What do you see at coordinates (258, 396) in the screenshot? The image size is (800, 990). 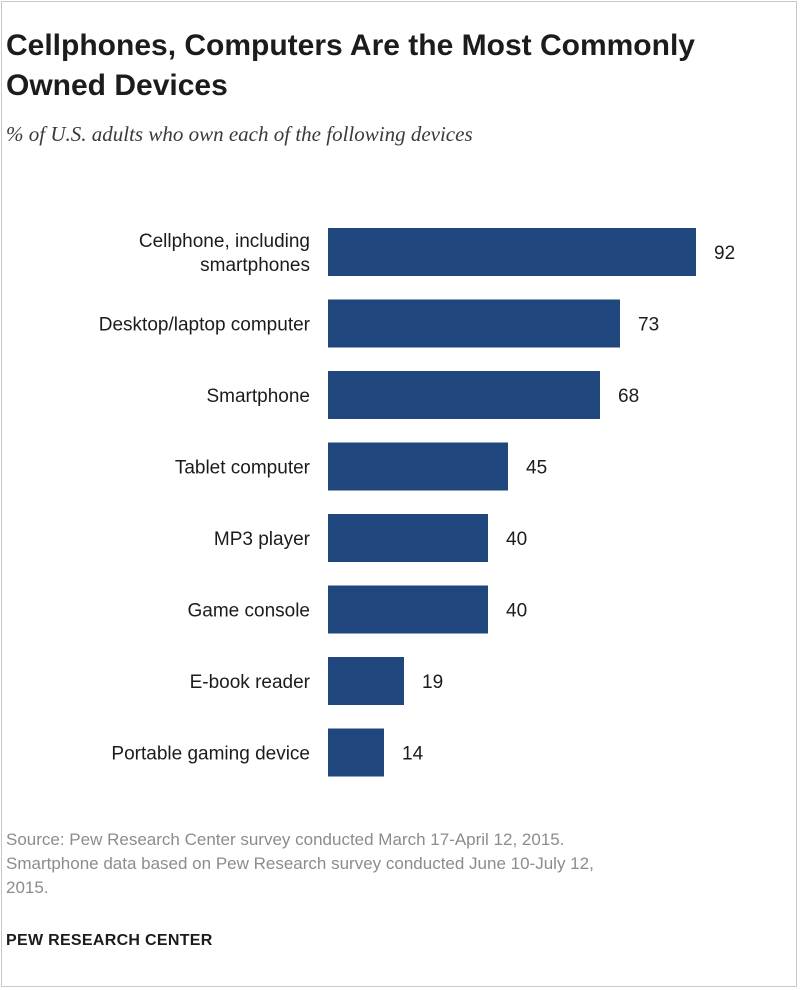 I see `category-label: Smartphone` at bounding box center [258, 396].